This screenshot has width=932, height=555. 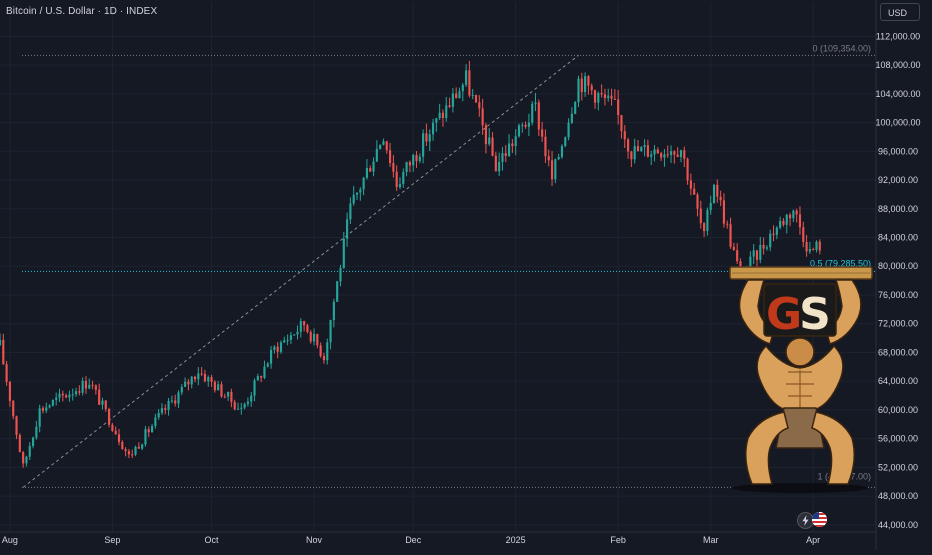 I want to click on price-tick-label: 48,000.00, so click(x=898, y=496).